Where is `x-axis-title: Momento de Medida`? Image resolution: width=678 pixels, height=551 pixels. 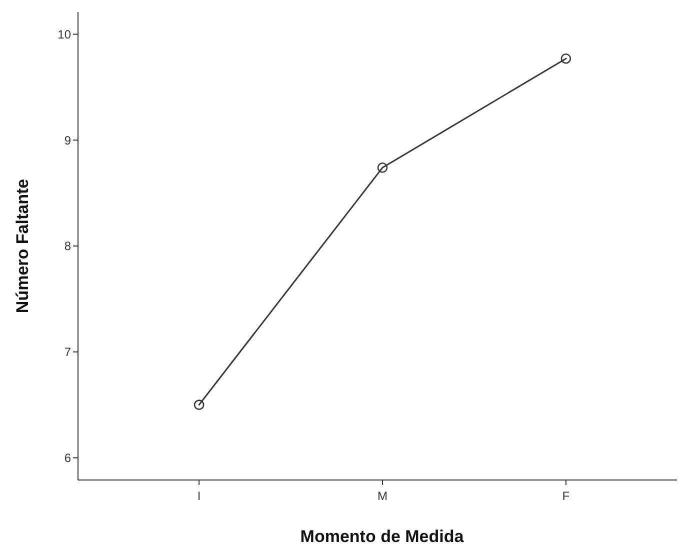
x-axis-title: Momento de Medida is located at coordinates (382, 536).